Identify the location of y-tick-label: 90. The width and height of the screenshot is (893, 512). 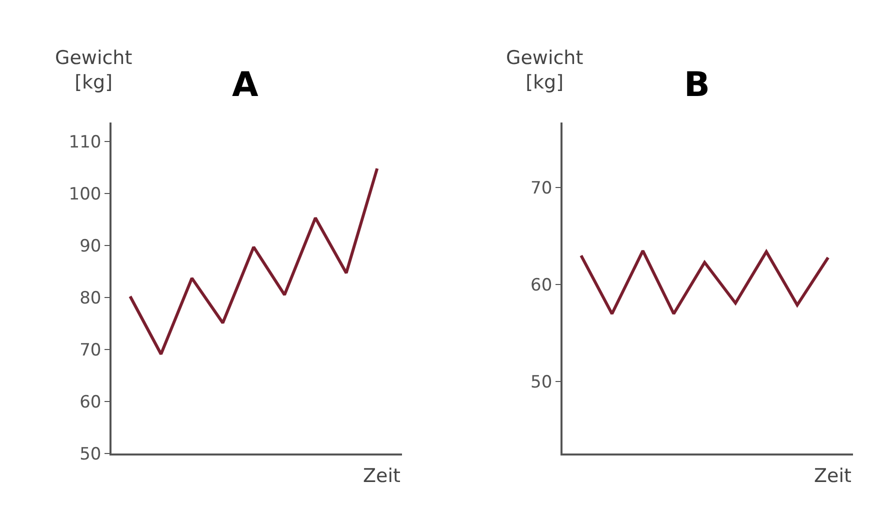
(91, 246).